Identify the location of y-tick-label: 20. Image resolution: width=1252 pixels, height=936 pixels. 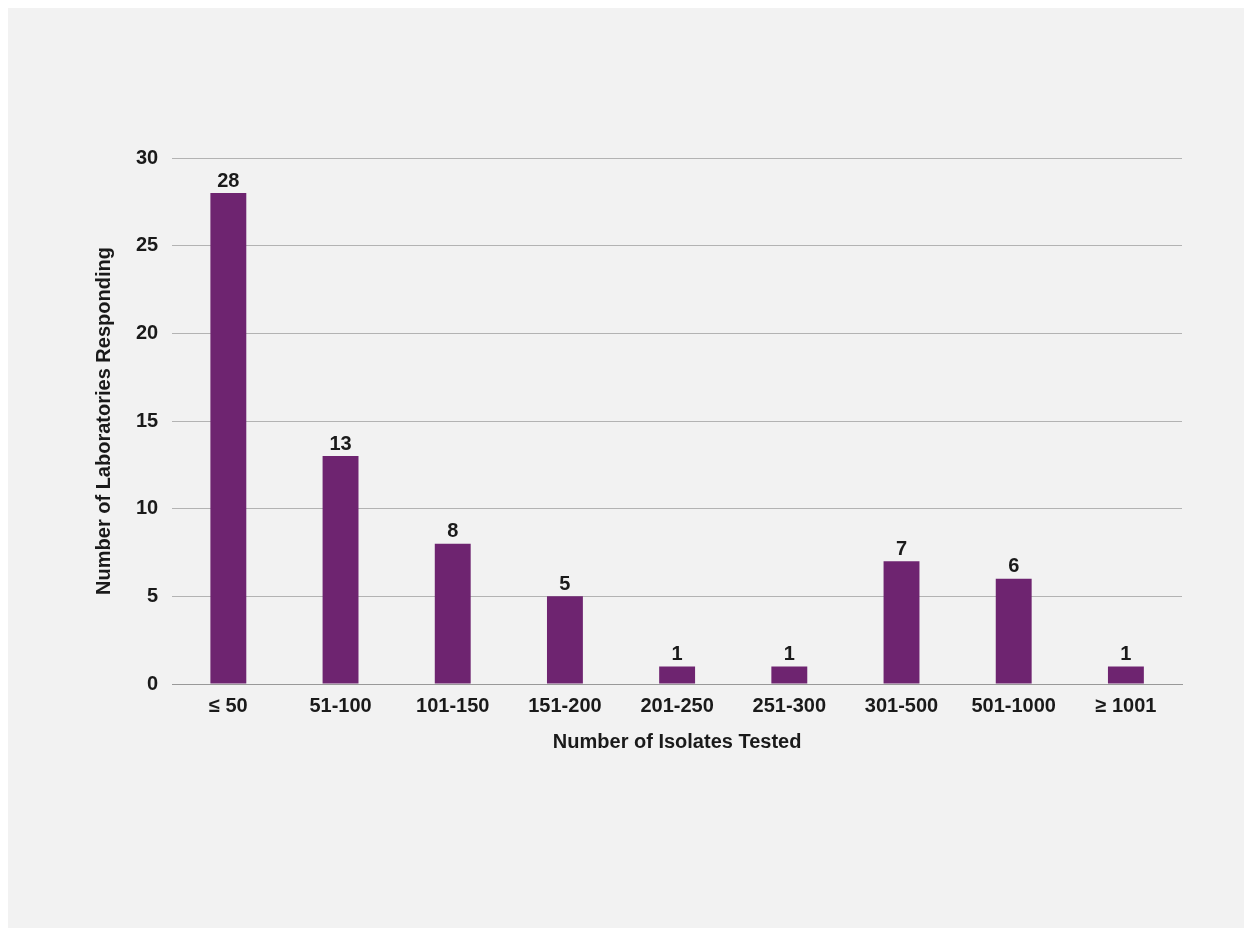
(147, 331).